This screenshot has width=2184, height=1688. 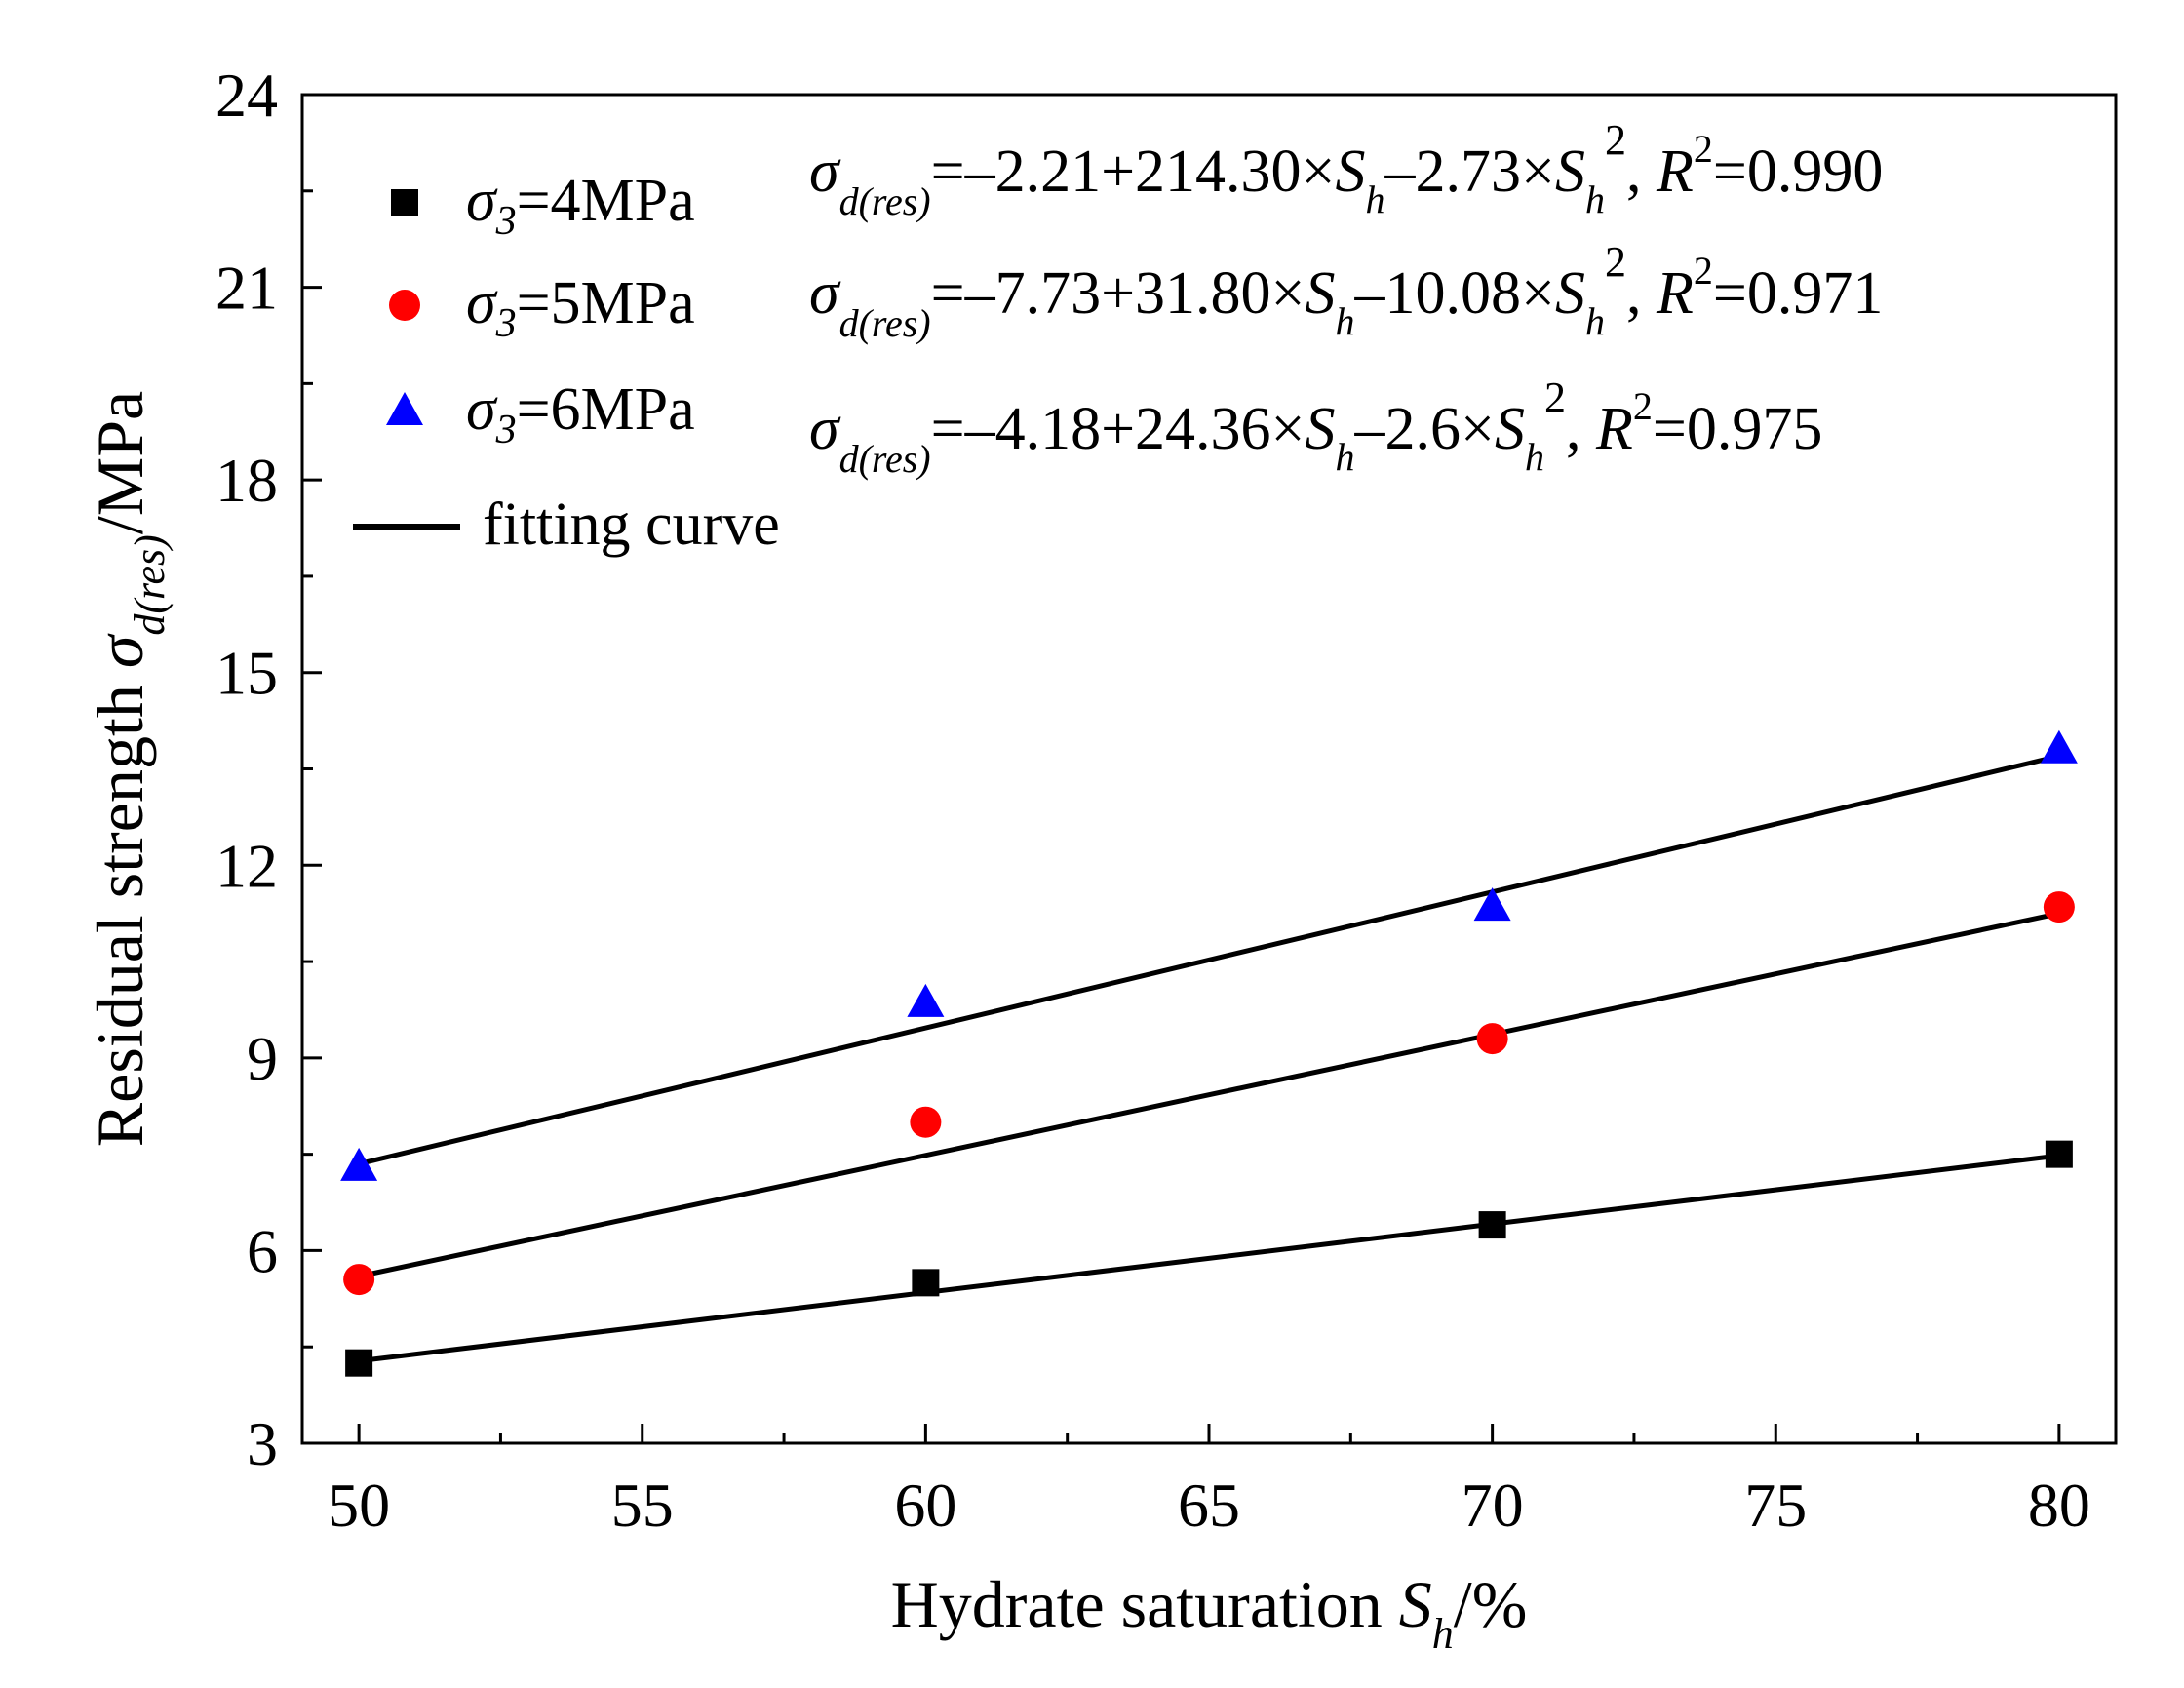 I want to click on fit-equation: σd(res)=–4.18+24.36×Sh–2.6×Sh2, R2=0.975, so click(x=1315, y=427).